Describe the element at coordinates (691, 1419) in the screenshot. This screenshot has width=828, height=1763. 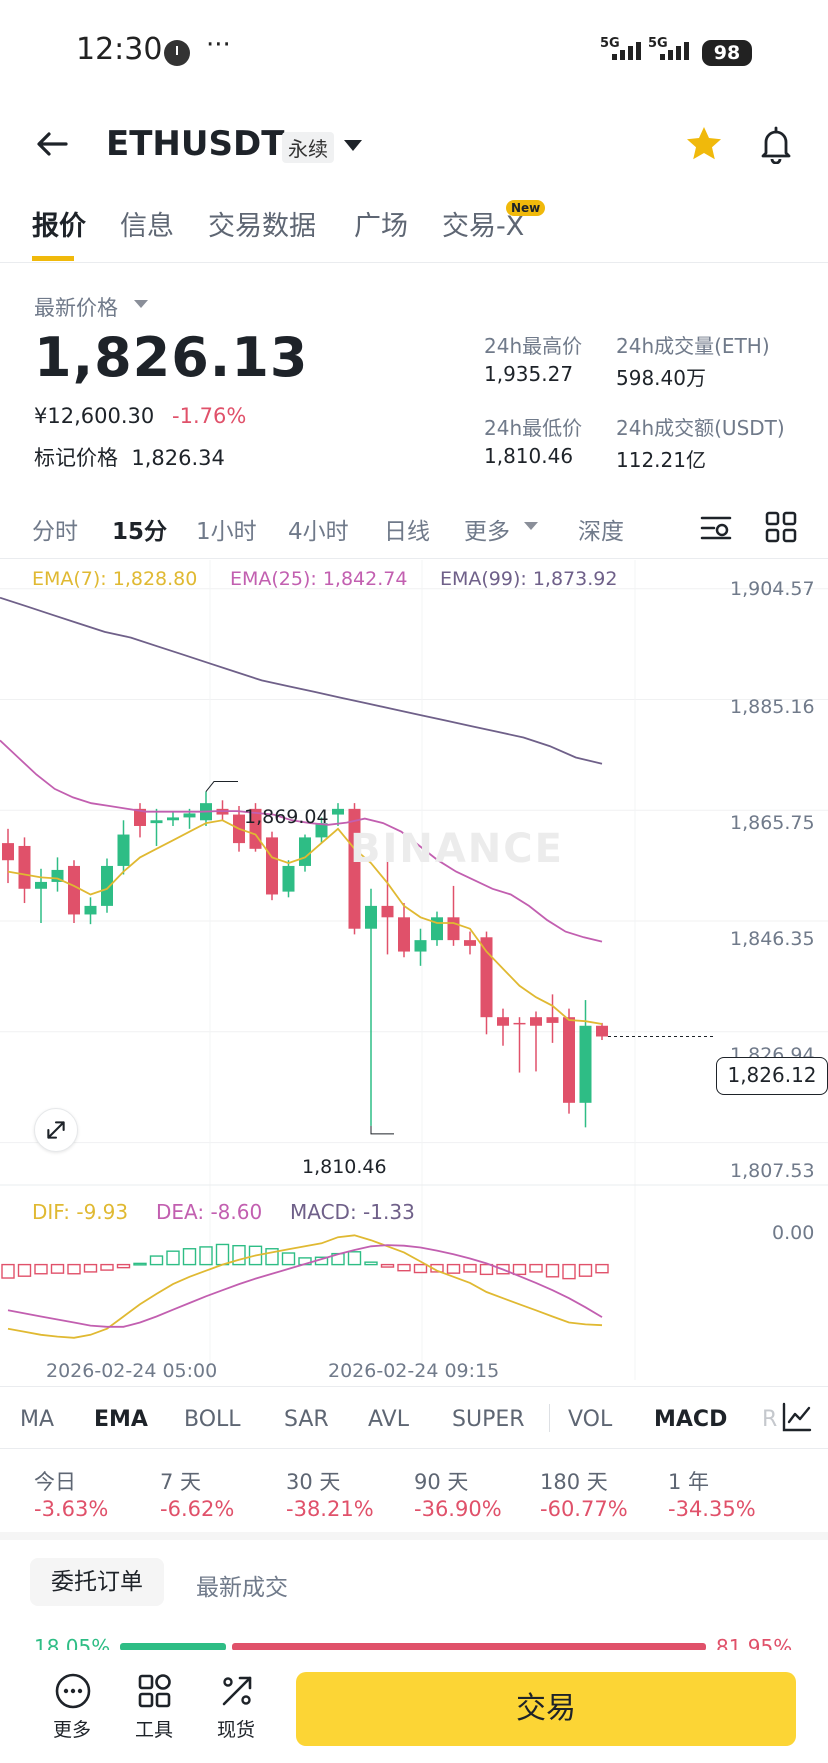
I see `indicator-macd: MACD` at that location.